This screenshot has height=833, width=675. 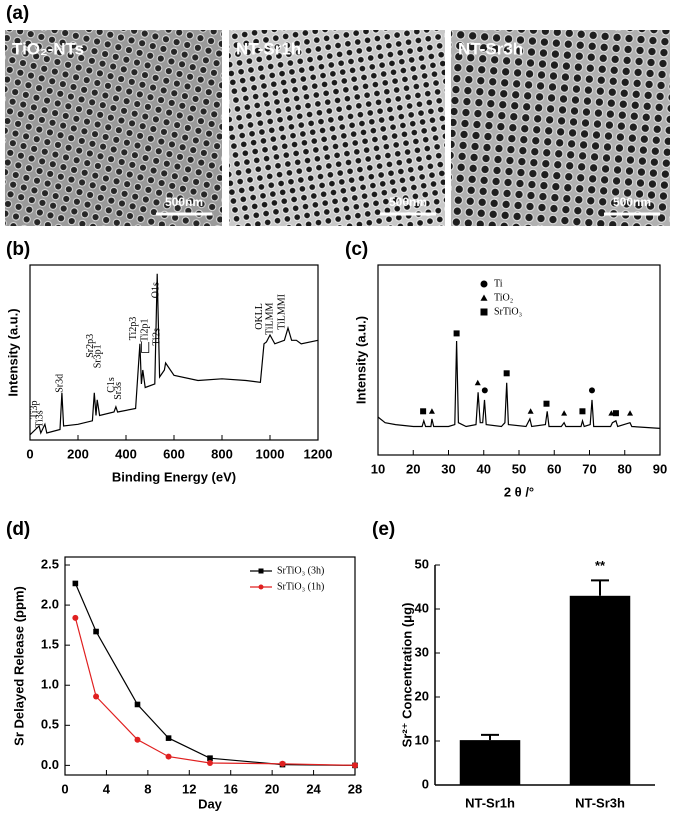 What do you see at coordinates (356, 249) in the screenshot?
I see `panel-label: (c)` at bounding box center [356, 249].